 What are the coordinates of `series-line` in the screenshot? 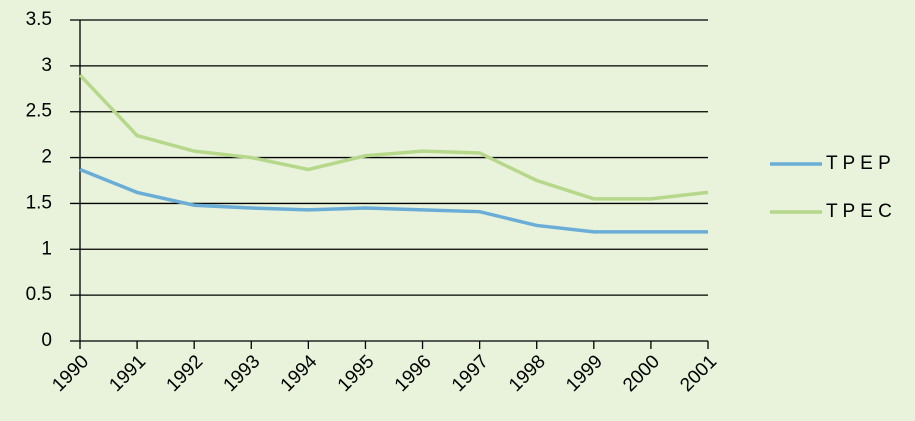 It's located at (393, 200).